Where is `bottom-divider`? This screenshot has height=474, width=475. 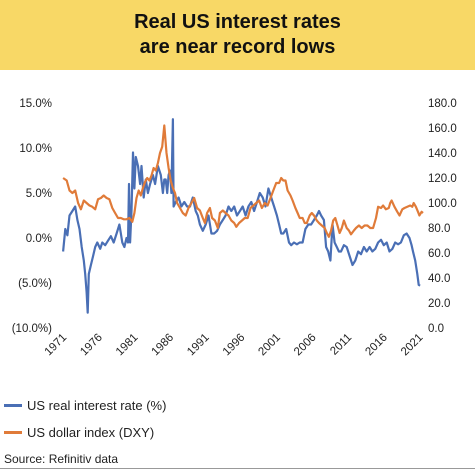 bottom-divider is located at coordinates (237, 468).